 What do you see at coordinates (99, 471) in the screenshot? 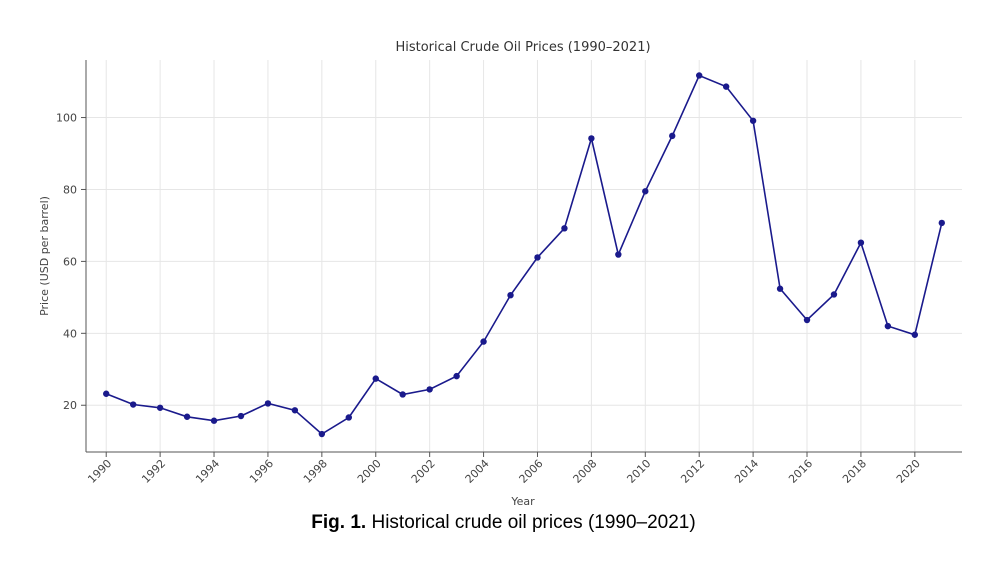
I see `x-tick-label: 1990` at bounding box center [99, 471].